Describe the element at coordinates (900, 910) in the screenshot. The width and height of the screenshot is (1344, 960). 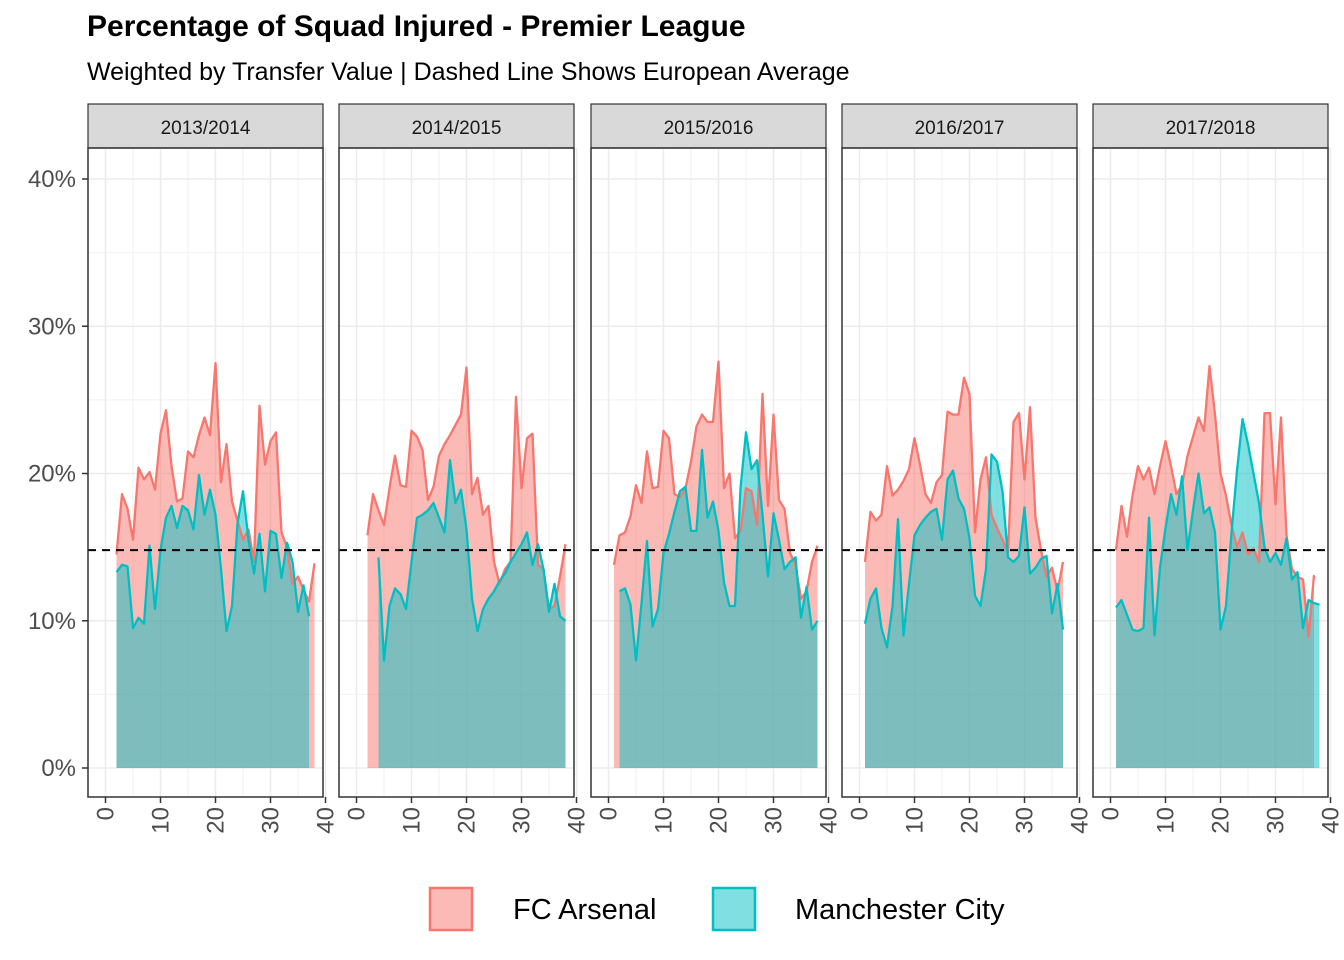
I see `legend-label: Manchester City` at that location.